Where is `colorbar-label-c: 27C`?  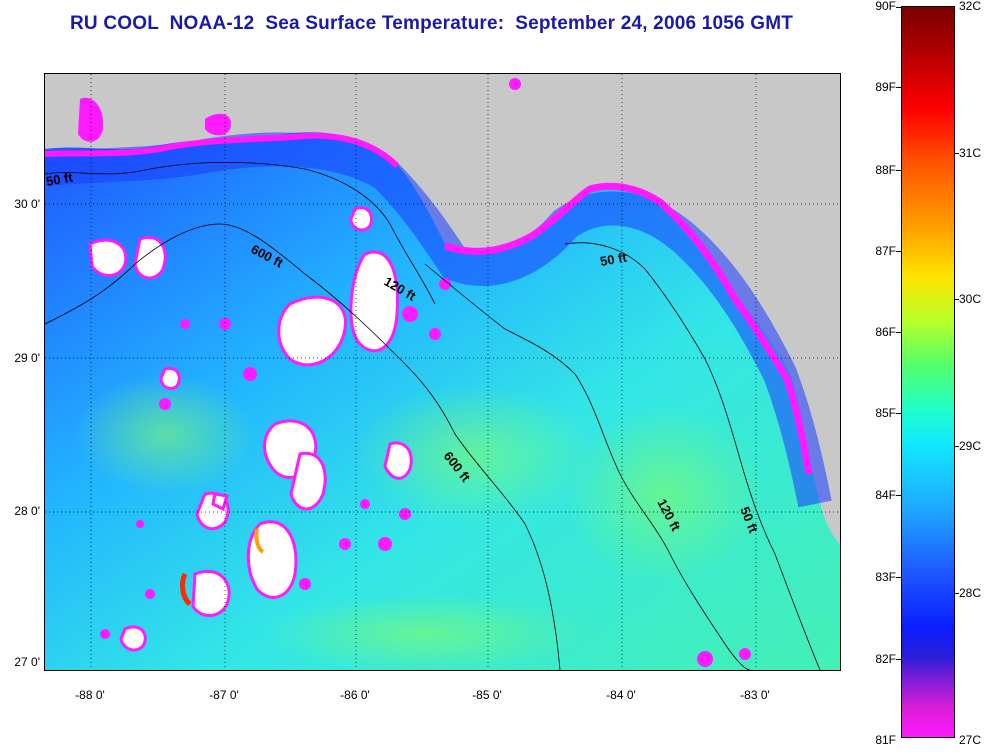 colorbar-label-c: 27C is located at coordinates (970, 740).